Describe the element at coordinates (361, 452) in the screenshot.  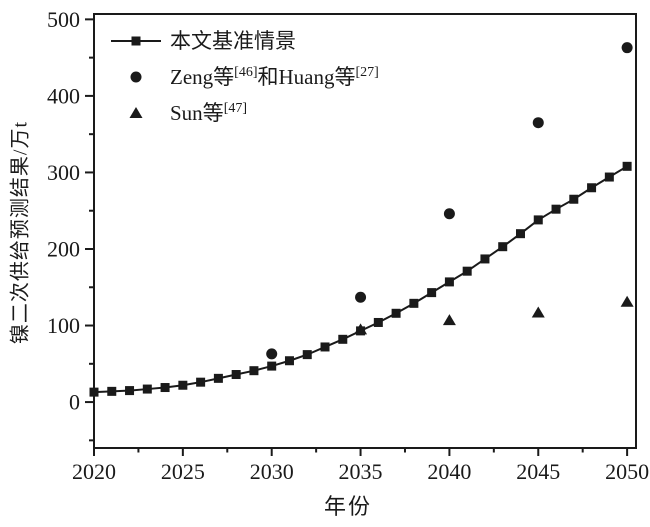
I see `x-axis` at that location.